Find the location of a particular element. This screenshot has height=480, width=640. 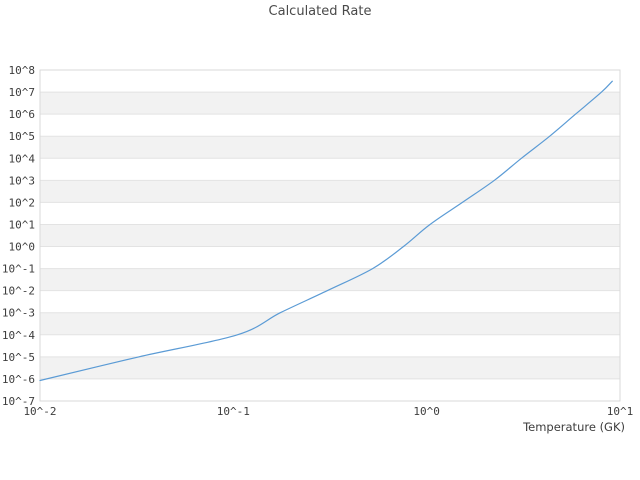

y-tick-label: 10^-6 is located at coordinates (18, 379).